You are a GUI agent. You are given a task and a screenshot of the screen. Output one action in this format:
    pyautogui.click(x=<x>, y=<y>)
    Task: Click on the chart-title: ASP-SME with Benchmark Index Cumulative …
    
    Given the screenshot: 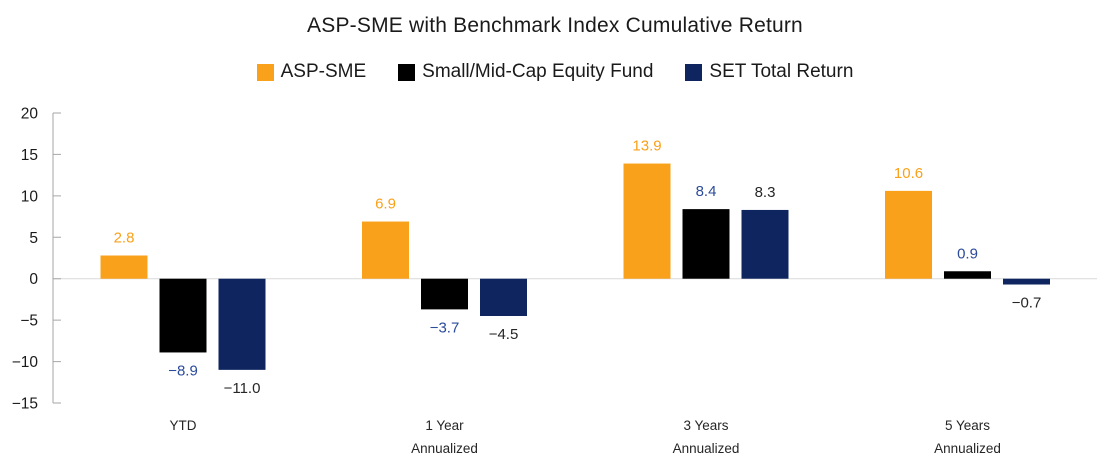 What is the action you would take?
    pyautogui.click(x=555, y=25)
    